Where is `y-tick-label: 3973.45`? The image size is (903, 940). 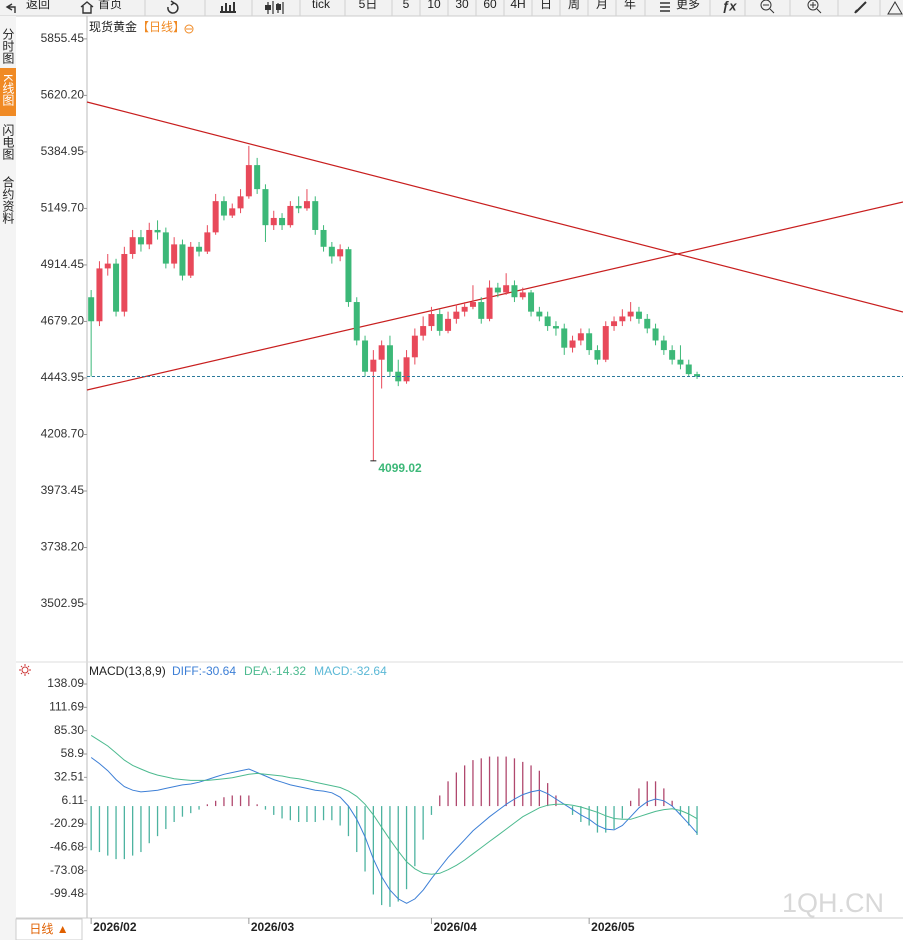
y-tick-label: 3973.45 is located at coordinates (63, 490).